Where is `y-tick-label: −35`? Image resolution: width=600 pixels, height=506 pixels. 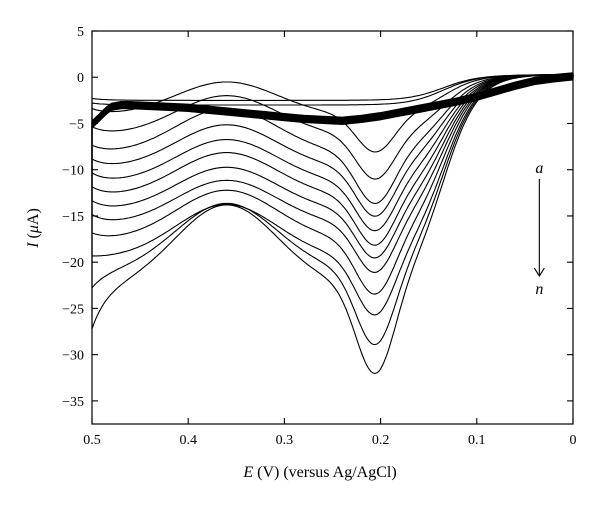
y-tick-label: −35 is located at coordinates (73, 402).